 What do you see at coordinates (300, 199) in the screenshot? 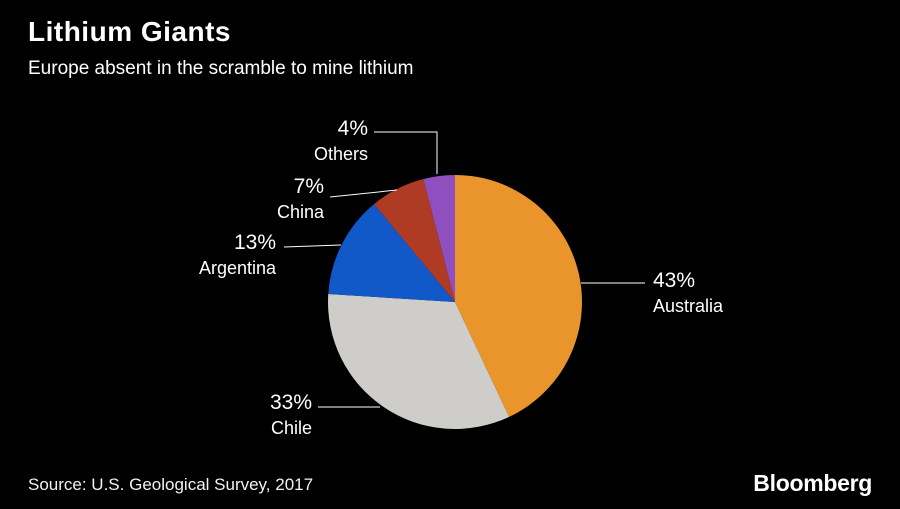
I see `slice-label-china: 7% China` at bounding box center [300, 199].